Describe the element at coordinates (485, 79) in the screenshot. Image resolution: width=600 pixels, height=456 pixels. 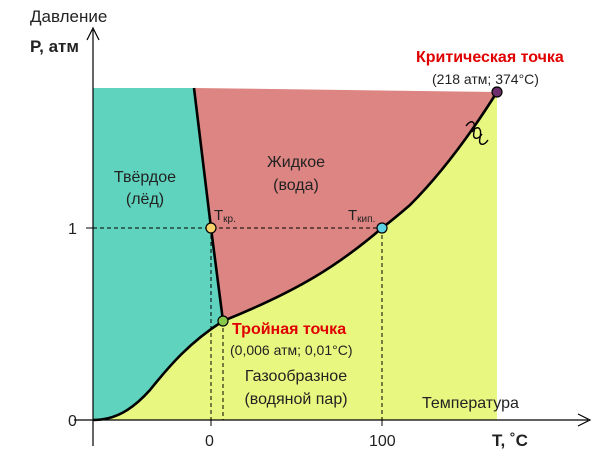
I see `critical-point-value: (218 атм; 374°C)` at that location.